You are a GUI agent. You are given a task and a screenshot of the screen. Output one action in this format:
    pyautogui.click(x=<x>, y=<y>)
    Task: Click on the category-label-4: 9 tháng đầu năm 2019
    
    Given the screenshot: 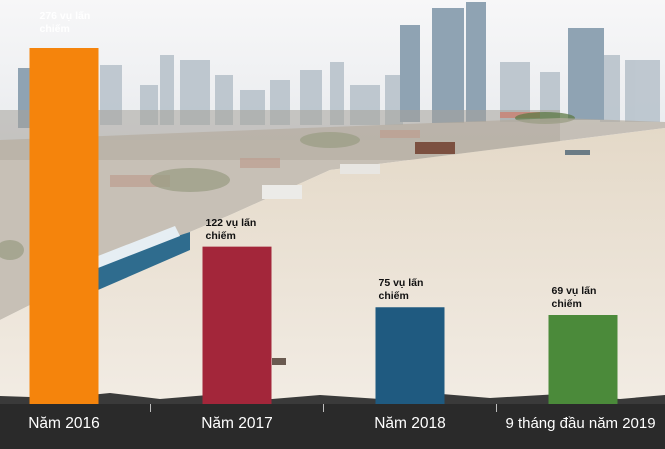 What is the action you would take?
    pyautogui.click(x=580, y=423)
    